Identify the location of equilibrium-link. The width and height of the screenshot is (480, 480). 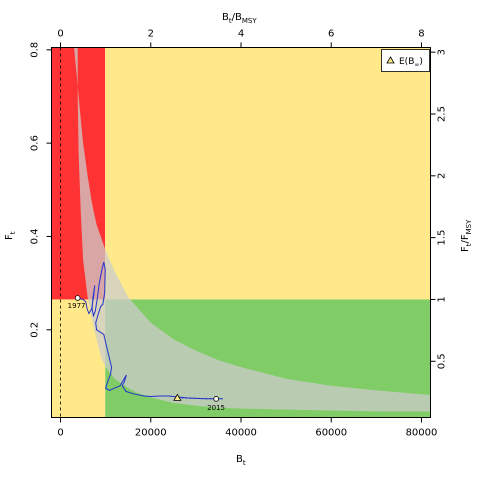
(197, 398).